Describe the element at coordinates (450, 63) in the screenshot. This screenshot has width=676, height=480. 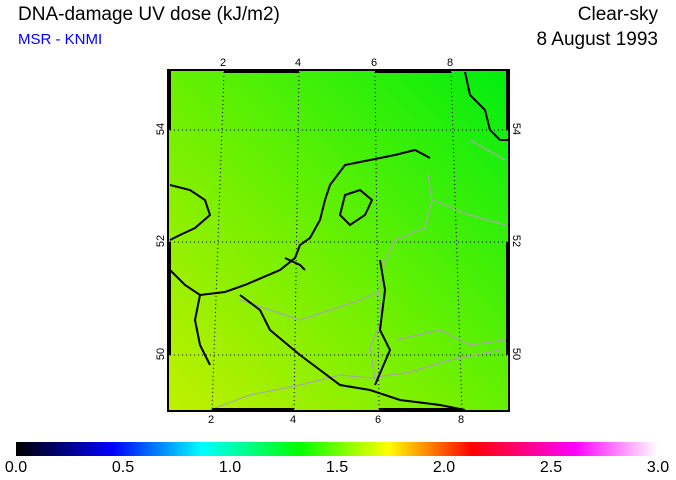
I see `lon-tick-top: 8` at that location.